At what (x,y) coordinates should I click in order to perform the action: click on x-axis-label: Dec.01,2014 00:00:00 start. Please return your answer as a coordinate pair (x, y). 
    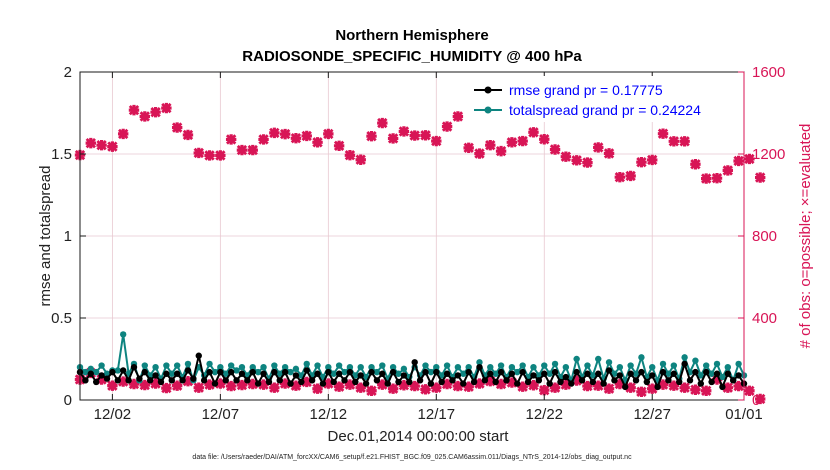
    Looking at the image, I should click on (419, 436).